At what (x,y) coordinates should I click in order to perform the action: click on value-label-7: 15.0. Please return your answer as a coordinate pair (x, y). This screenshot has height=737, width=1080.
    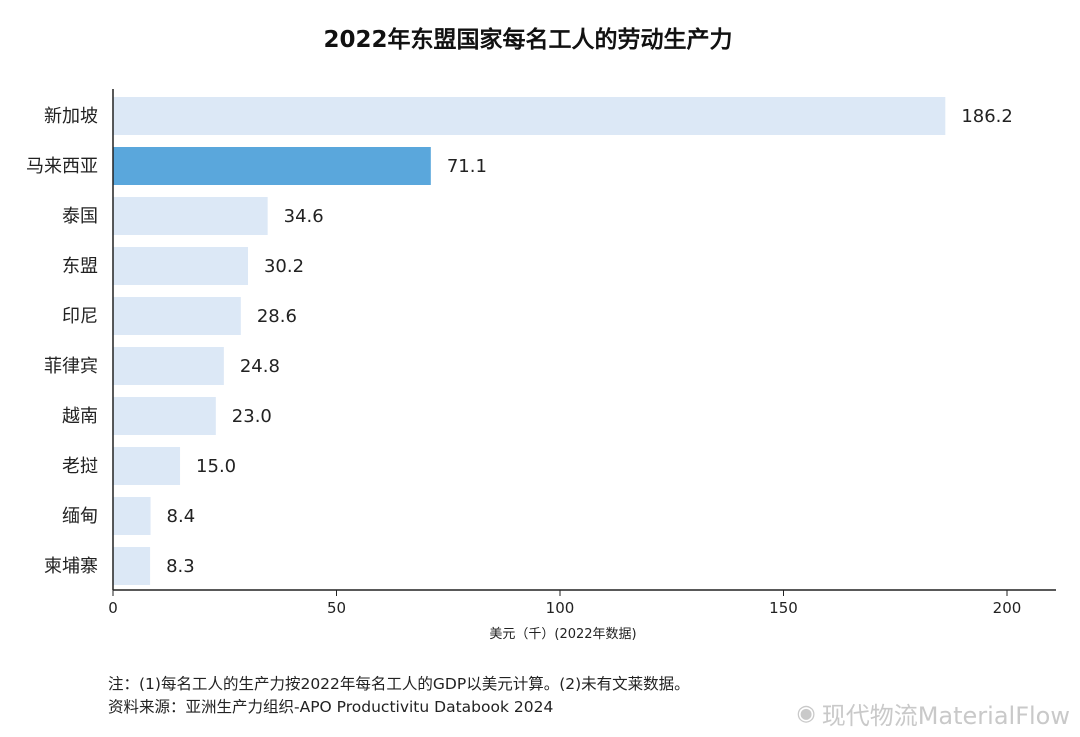
    Looking at the image, I should click on (216, 466).